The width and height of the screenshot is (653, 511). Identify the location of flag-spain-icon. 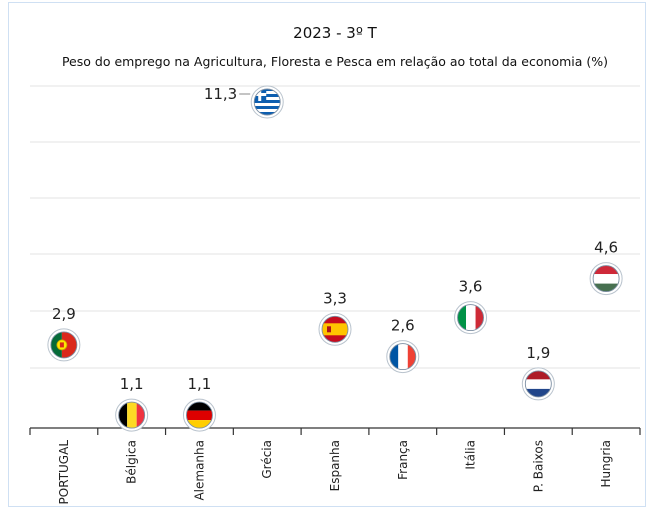
(335, 329).